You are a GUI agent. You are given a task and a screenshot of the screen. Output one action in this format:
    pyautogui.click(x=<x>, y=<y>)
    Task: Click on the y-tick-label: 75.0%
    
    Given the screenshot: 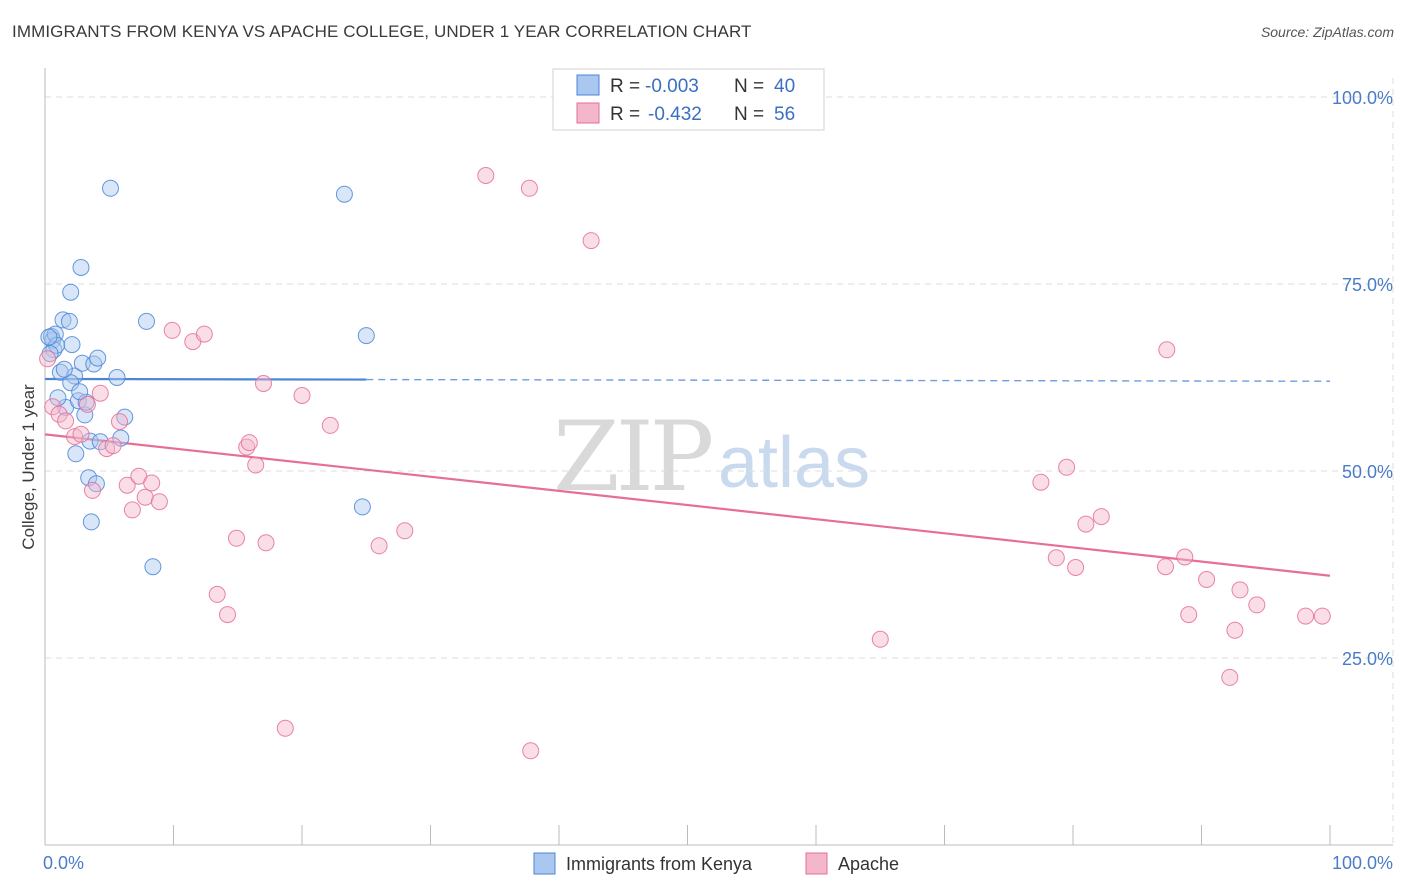 What is the action you would take?
    pyautogui.click(x=1367, y=285)
    